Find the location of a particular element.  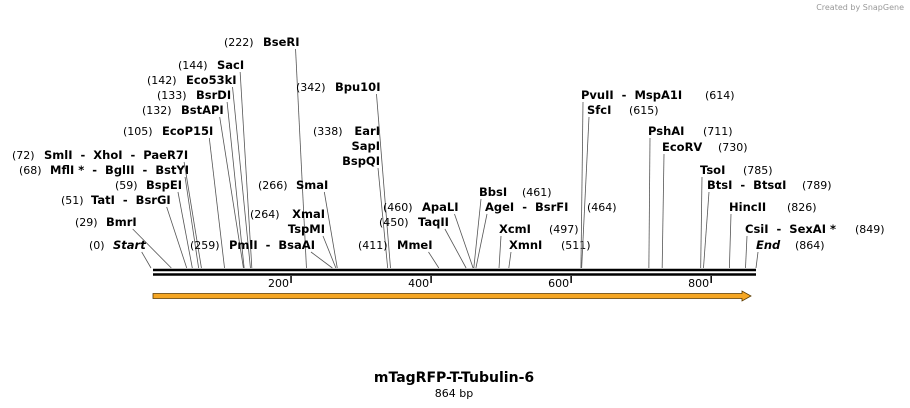

enzyme-name: SacI is located at coordinates (230, 65).